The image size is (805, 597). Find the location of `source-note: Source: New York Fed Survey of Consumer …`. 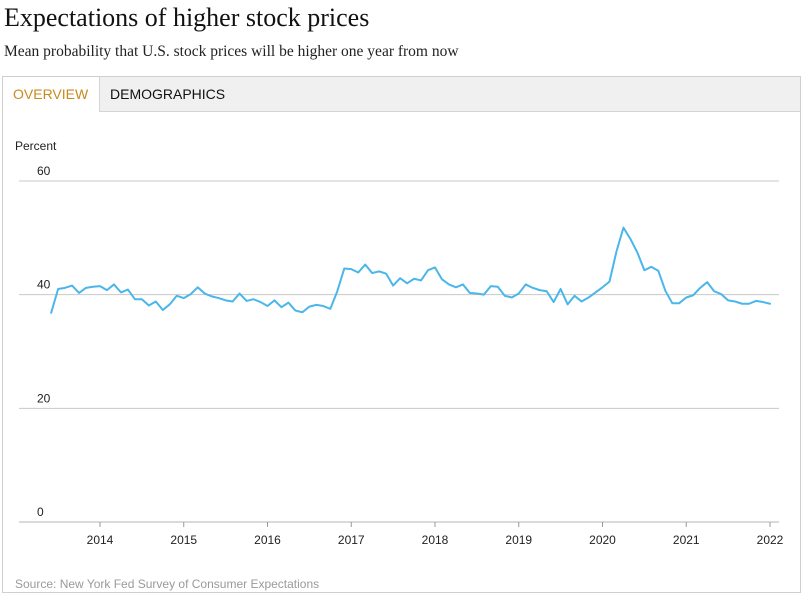

source-note: Source: New York Fed Survey of Consumer … is located at coordinates (167, 584).